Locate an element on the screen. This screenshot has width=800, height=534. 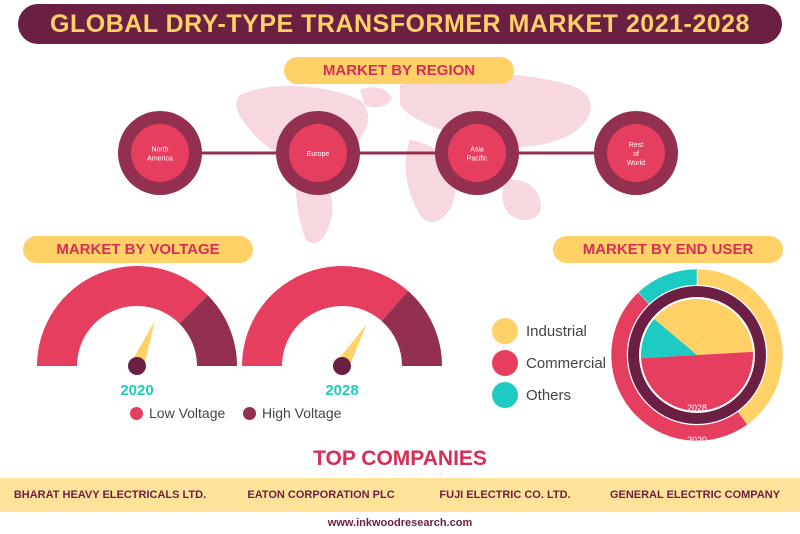
companies-band is located at coordinates (400, 495).